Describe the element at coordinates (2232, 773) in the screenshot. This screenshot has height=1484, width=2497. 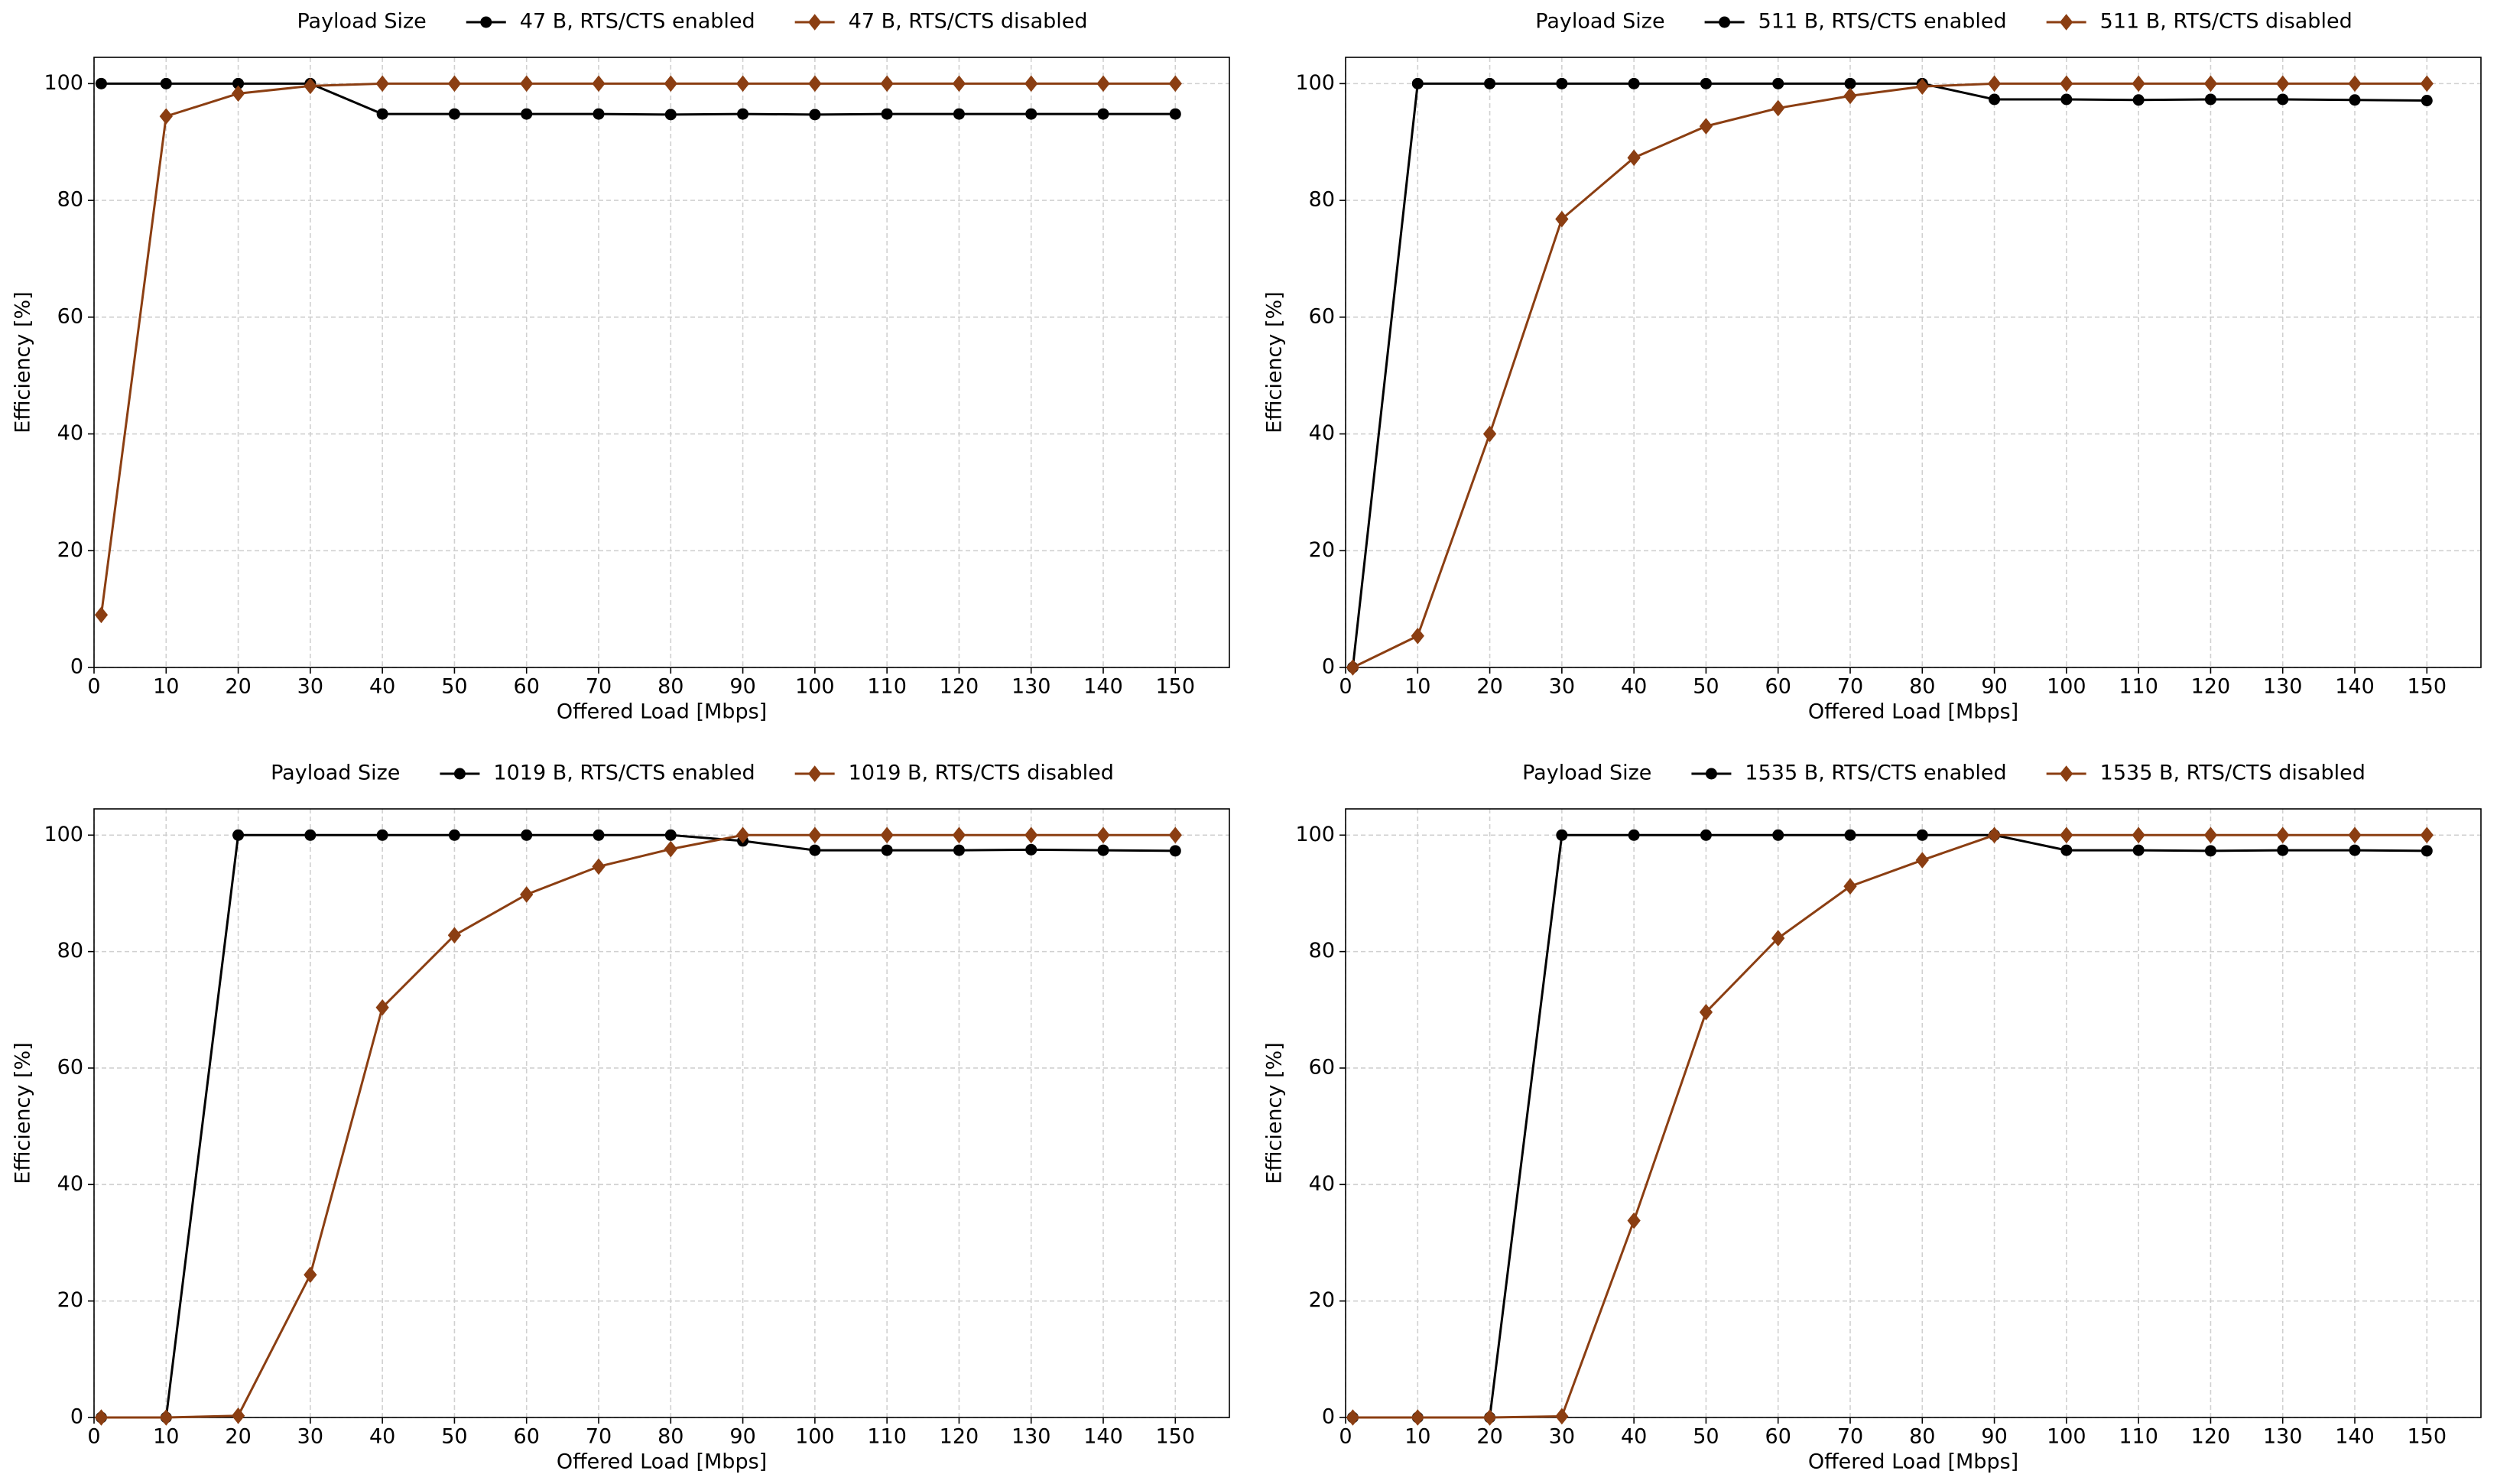
I see `legend-label: 1535 B, RTS/CTS disabled` at that location.